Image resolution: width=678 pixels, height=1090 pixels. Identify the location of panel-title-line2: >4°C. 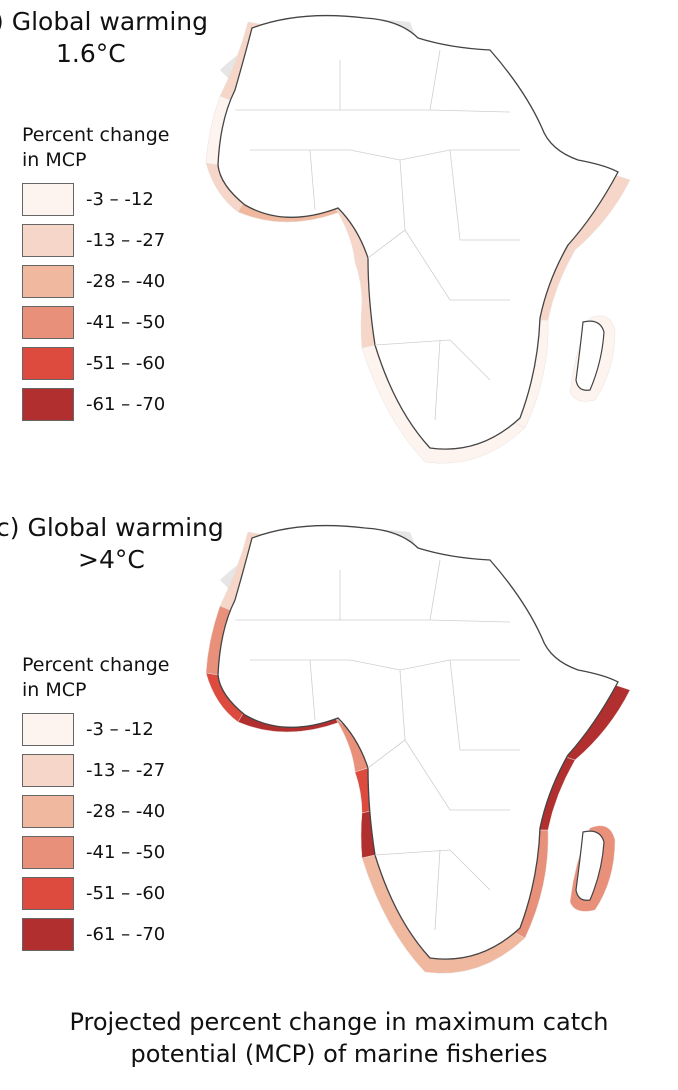
(111, 559).